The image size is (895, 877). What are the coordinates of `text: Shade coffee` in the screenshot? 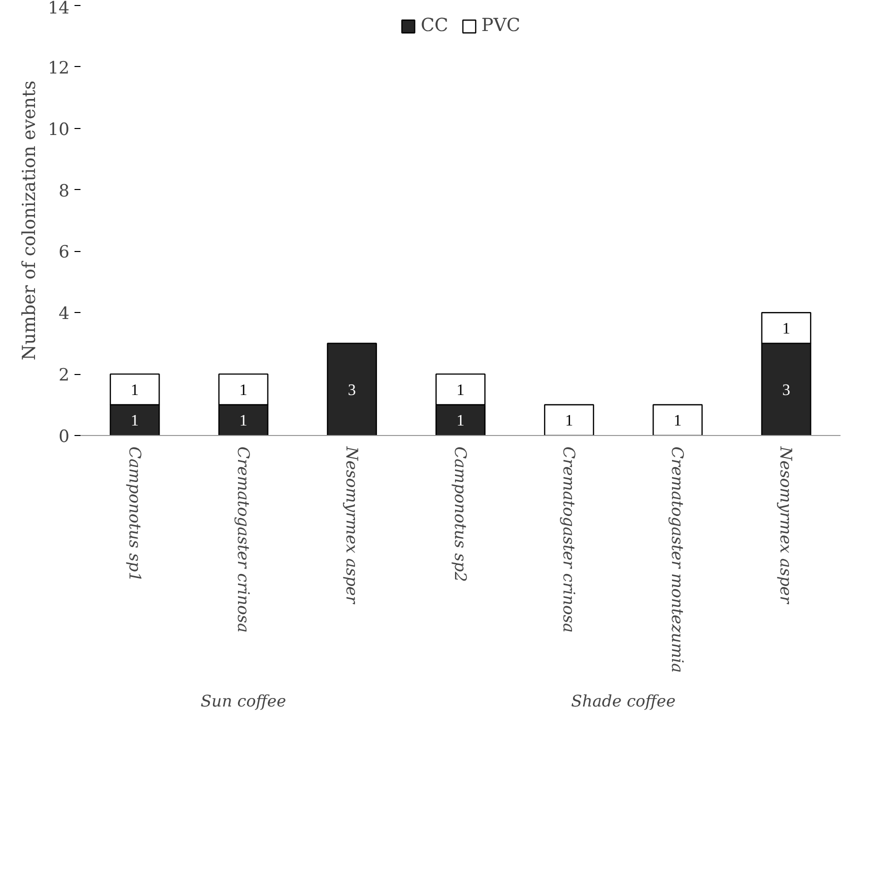 It's located at (623, 701).